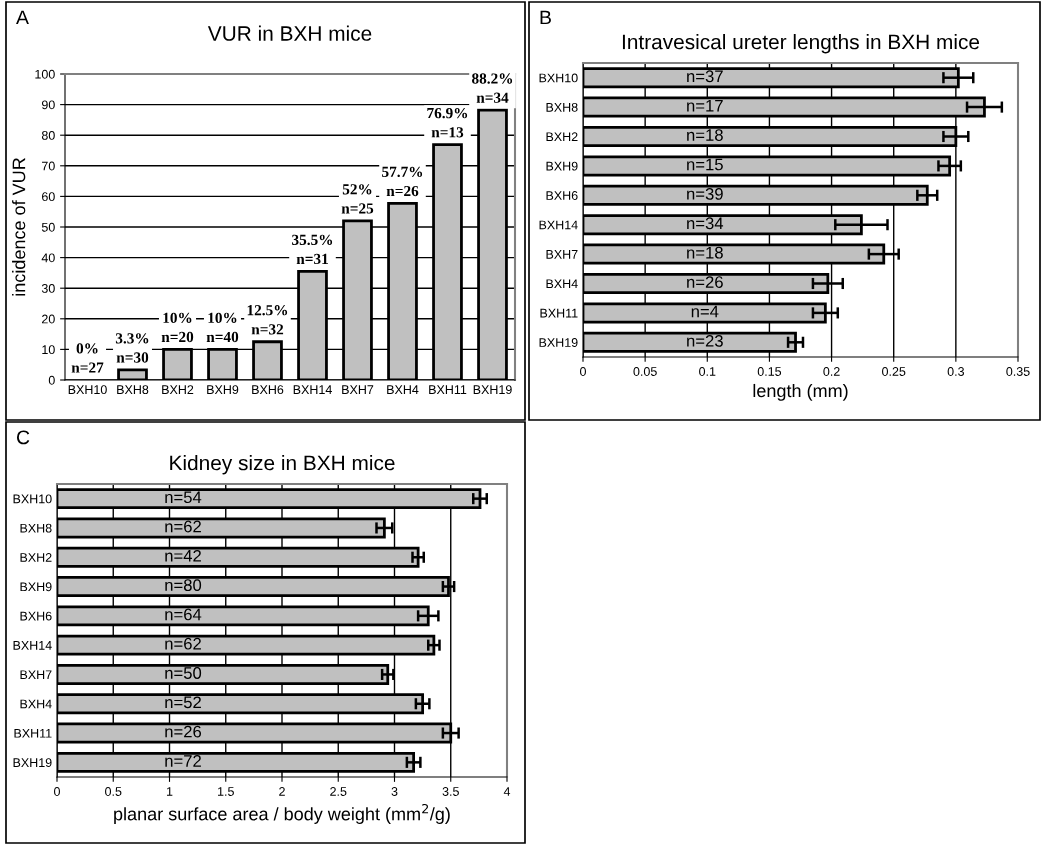 The width and height of the screenshot is (1042, 844). Describe the element at coordinates (705, 340) in the screenshot. I see `annotation: n=23` at that location.